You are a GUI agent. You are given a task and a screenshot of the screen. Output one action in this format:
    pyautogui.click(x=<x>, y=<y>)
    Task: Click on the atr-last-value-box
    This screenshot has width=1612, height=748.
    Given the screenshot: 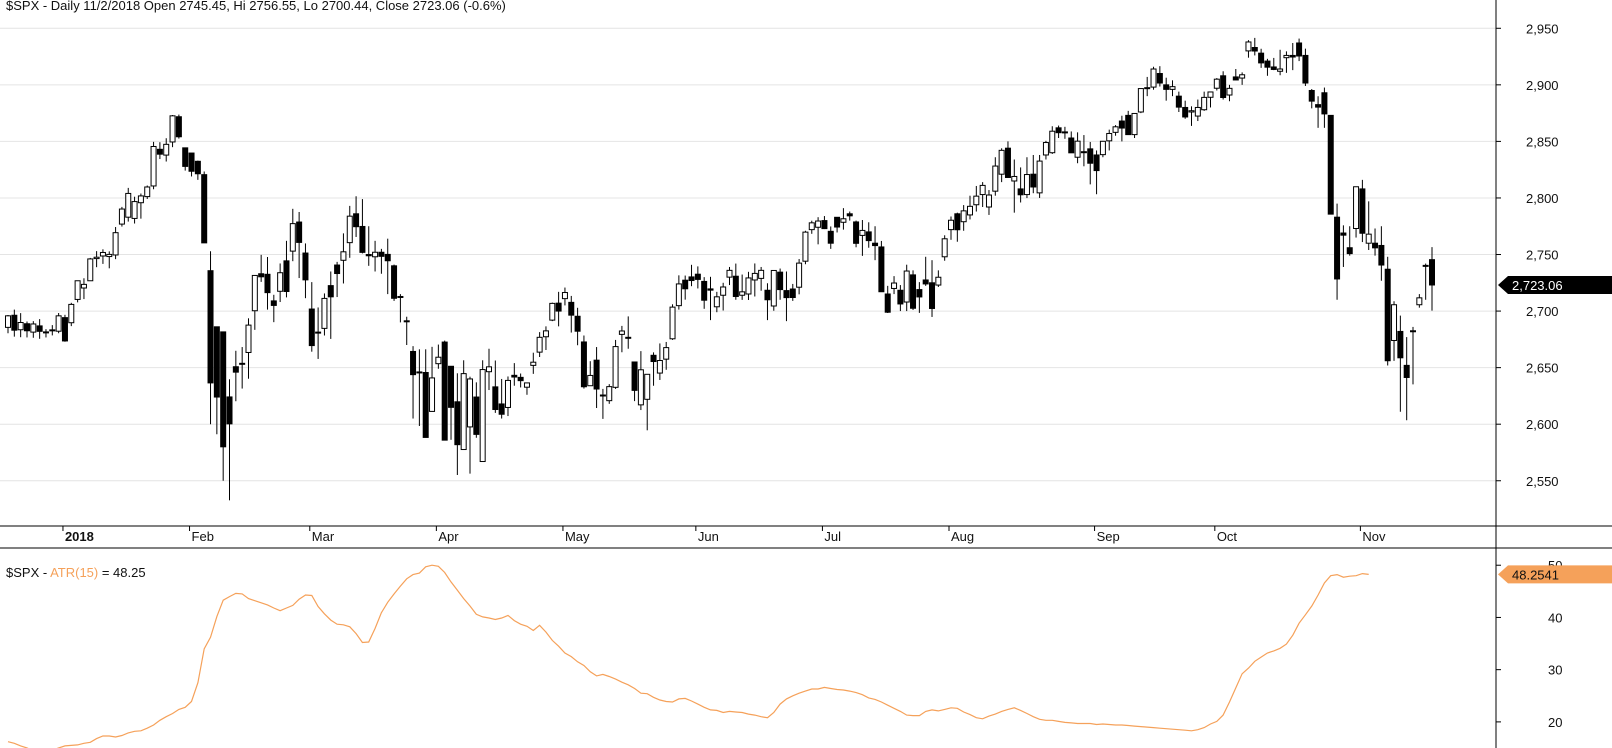 What is the action you would take?
    pyautogui.click(x=1555, y=574)
    